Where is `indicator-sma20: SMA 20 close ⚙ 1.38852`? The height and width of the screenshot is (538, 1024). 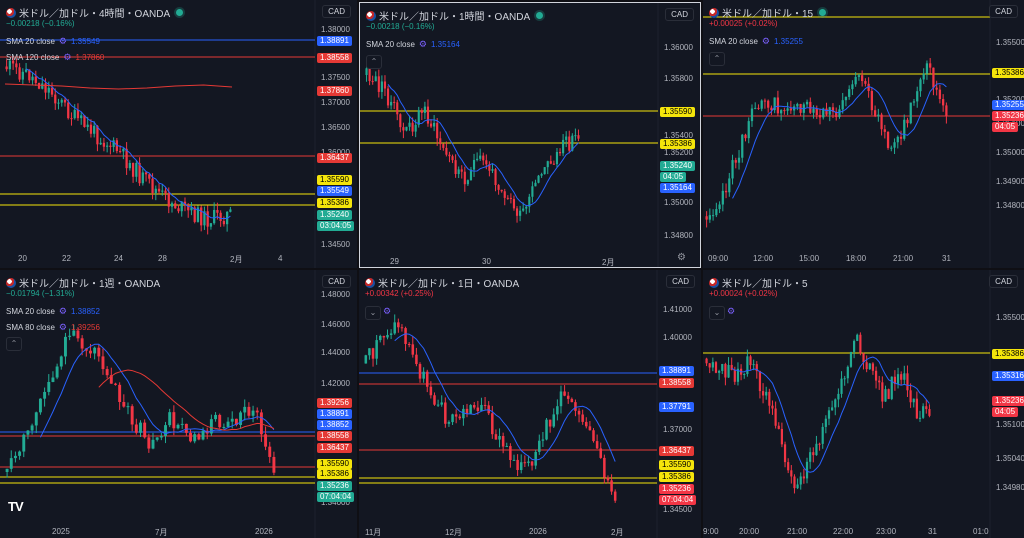
indicator-sma20: SMA 20 close ⚙ 1.38852 is located at coordinates (53, 311).